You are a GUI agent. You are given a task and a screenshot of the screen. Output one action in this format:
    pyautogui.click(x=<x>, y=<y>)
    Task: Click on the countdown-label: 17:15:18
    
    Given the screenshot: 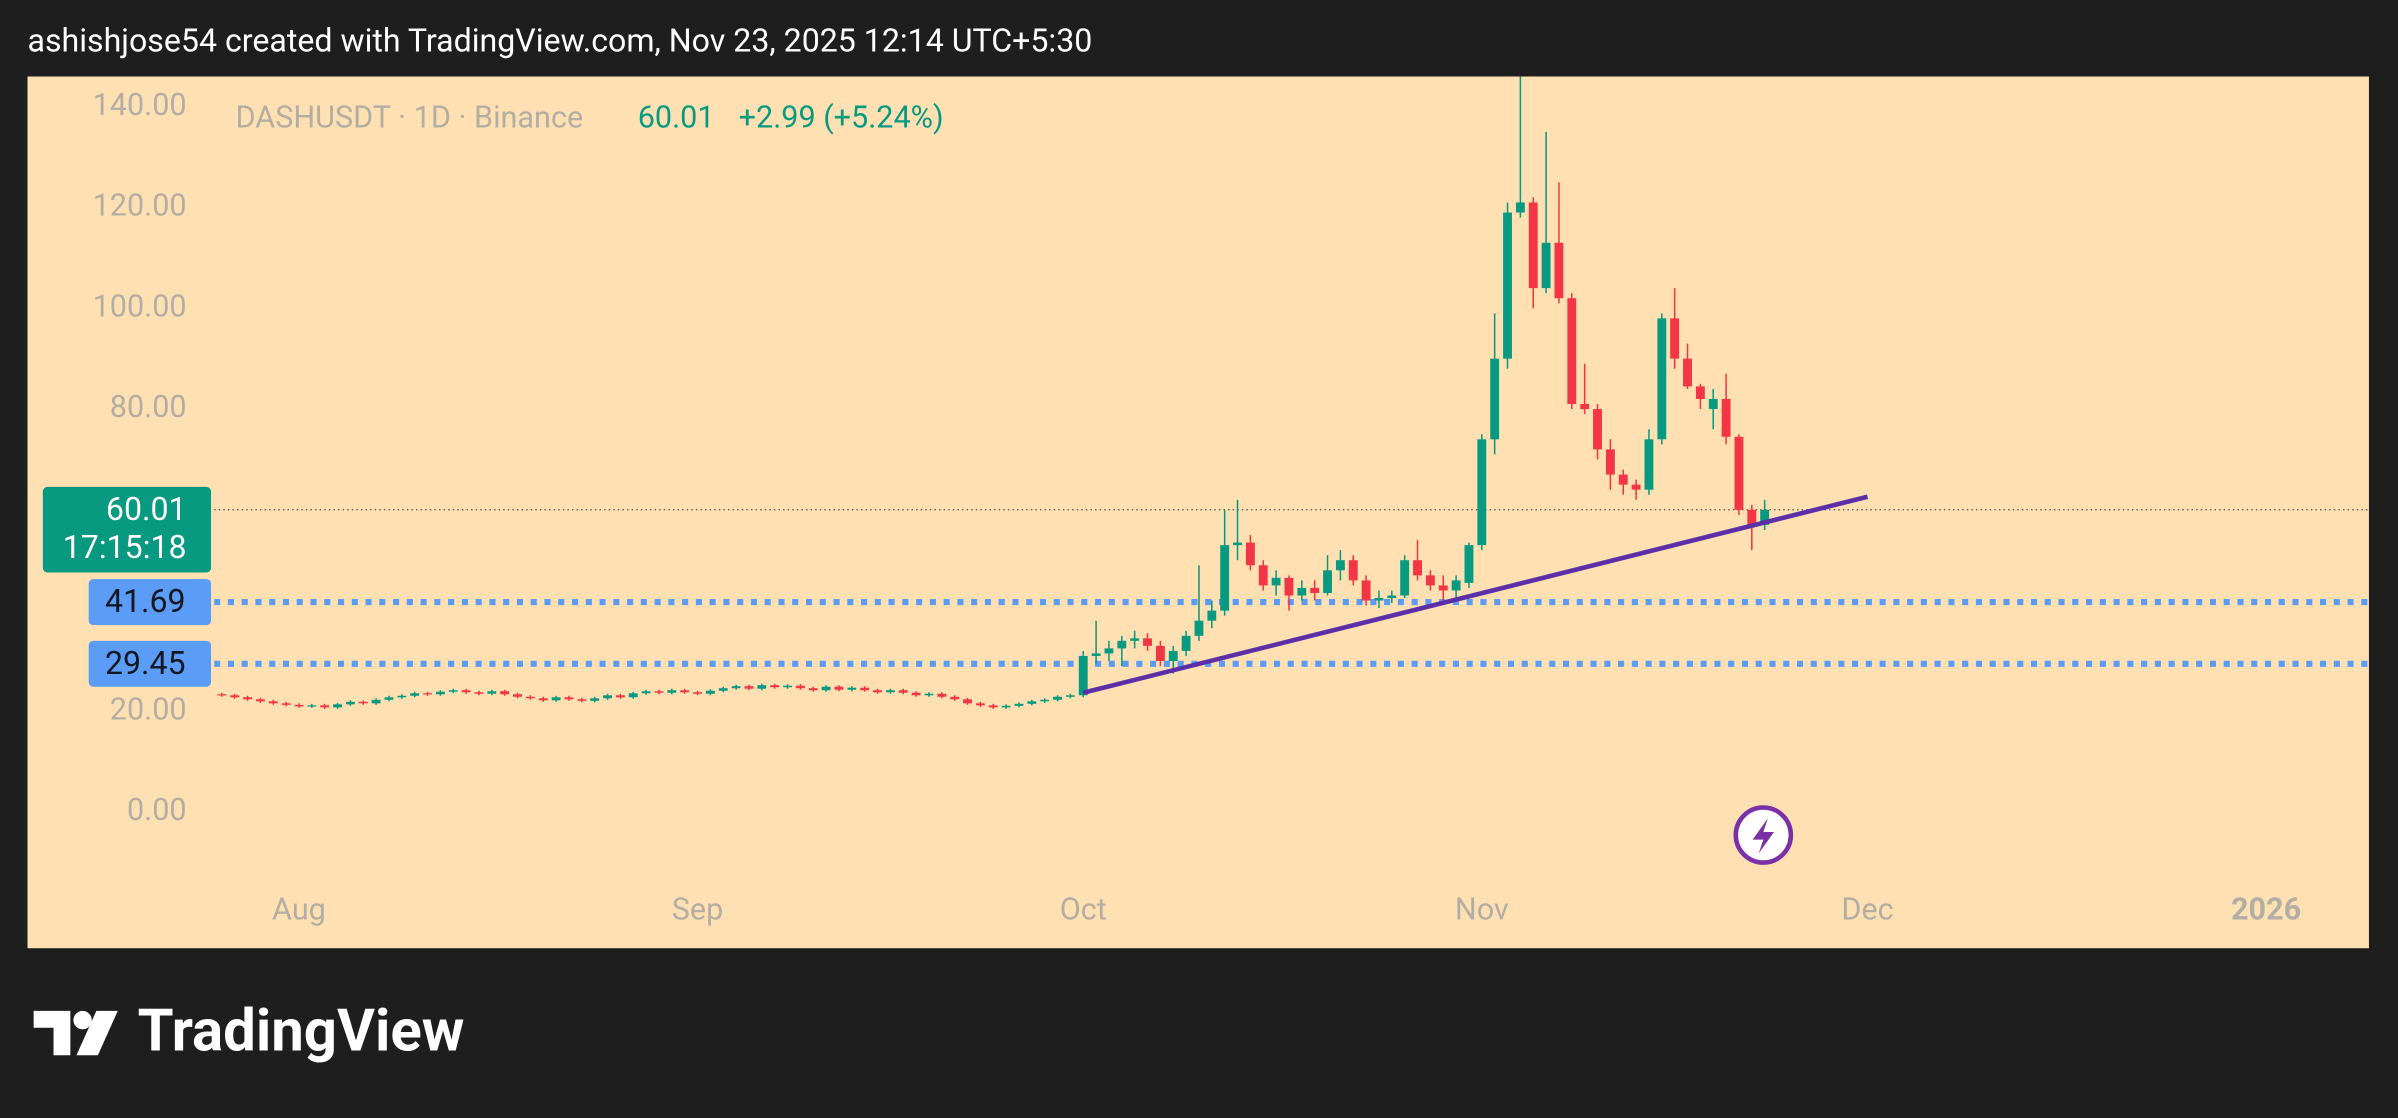 What is the action you would take?
    pyautogui.click(x=125, y=547)
    